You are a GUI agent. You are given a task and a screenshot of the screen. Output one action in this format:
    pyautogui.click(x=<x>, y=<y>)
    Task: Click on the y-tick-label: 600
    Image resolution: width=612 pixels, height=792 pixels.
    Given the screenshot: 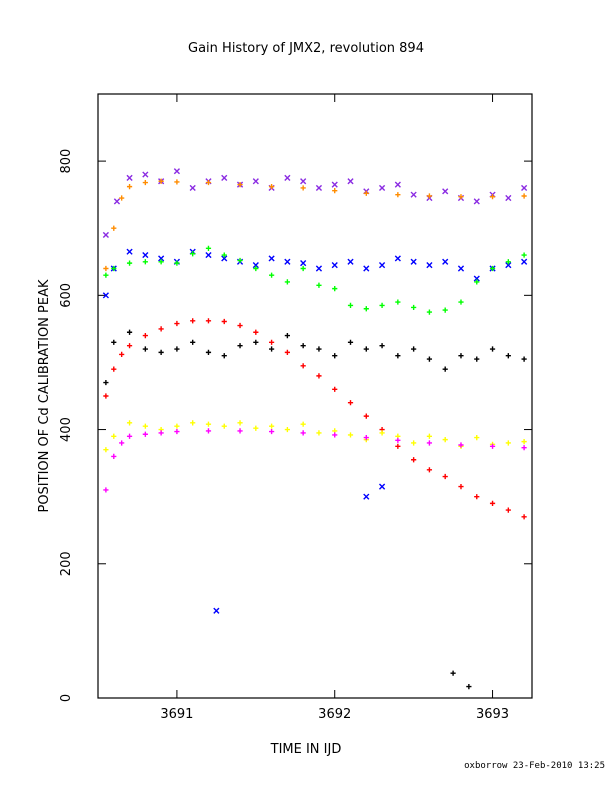 What is the action you would take?
    pyautogui.click(x=66, y=295)
    